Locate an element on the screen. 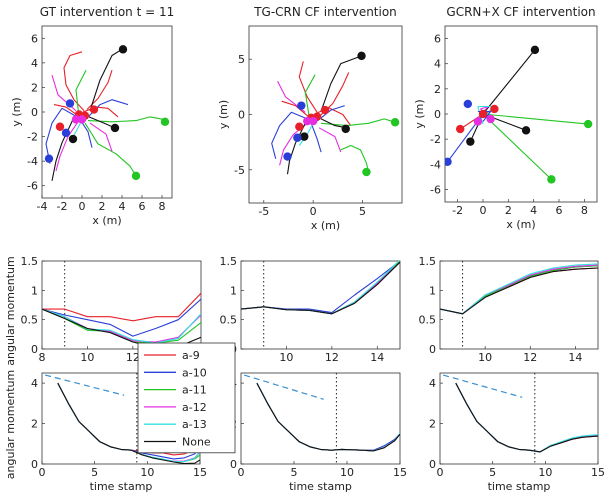 The height and width of the screenshot is (504, 608). legend: a-9 a-10 a-11 a-12 a-13 None is located at coordinates (186, 398).